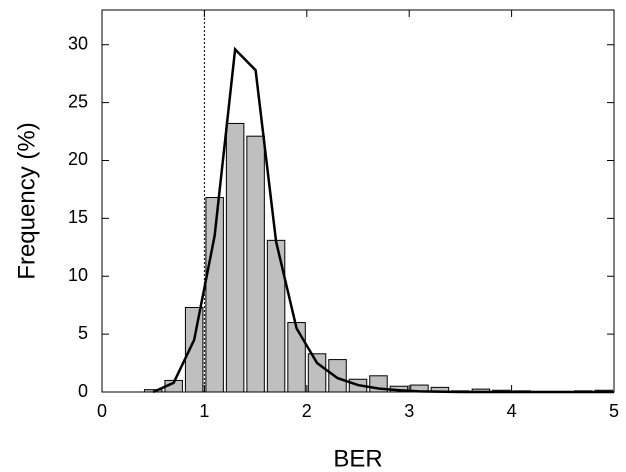 Image resolution: width=626 pixels, height=472 pixels. Describe the element at coordinates (409, 411) in the screenshot. I see `x-tick-label: 3` at that location.